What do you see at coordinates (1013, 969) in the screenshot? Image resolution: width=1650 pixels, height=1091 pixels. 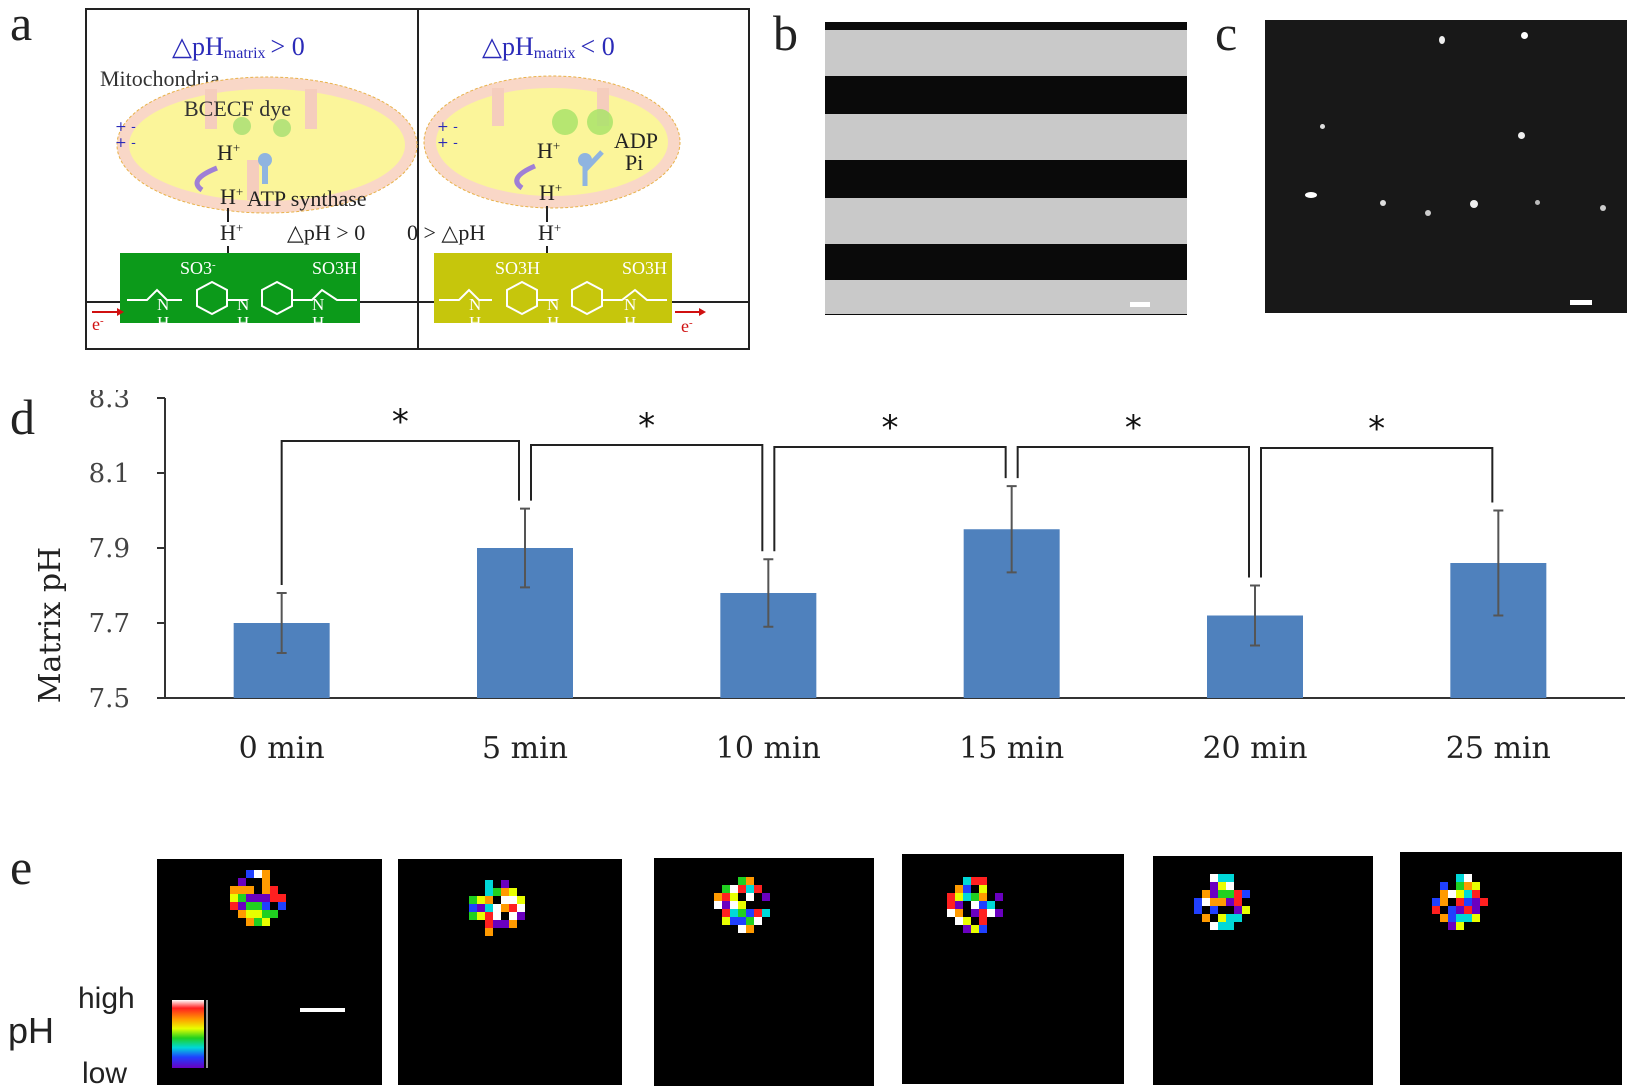 I see `ph-map-15min` at bounding box center [1013, 969].